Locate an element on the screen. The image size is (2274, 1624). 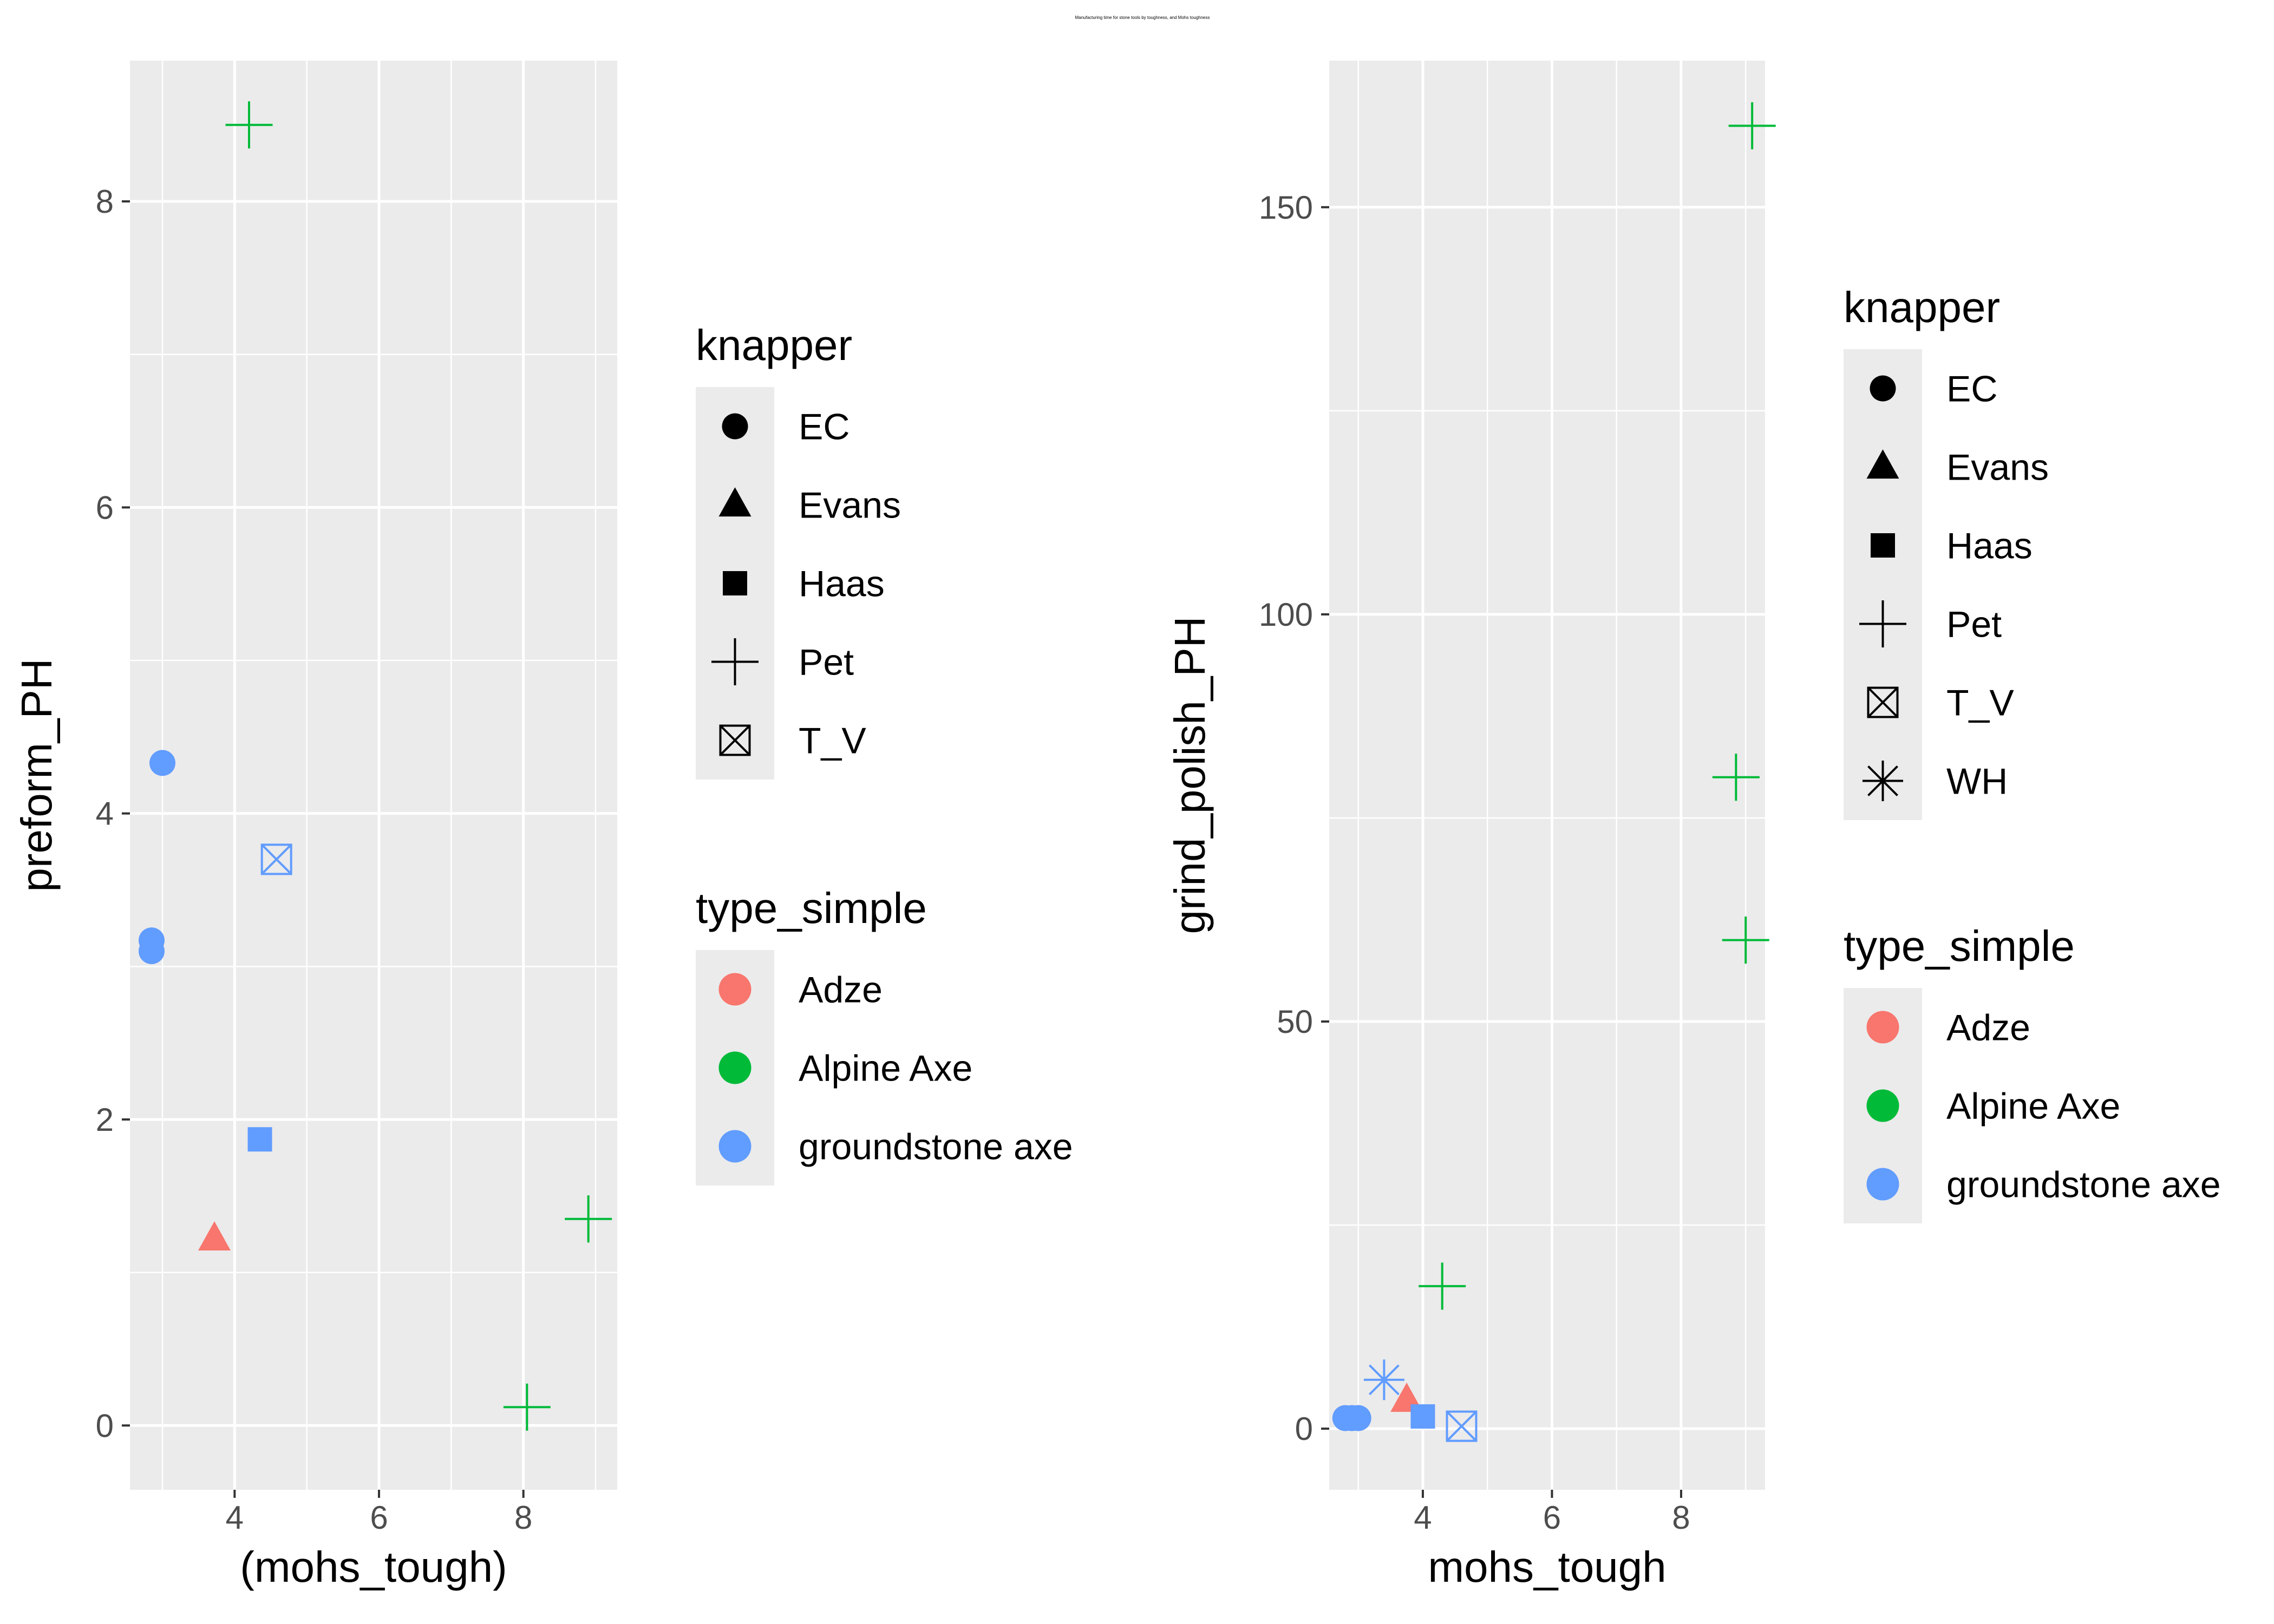
legend-key-background is located at coordinates (1883, 584).